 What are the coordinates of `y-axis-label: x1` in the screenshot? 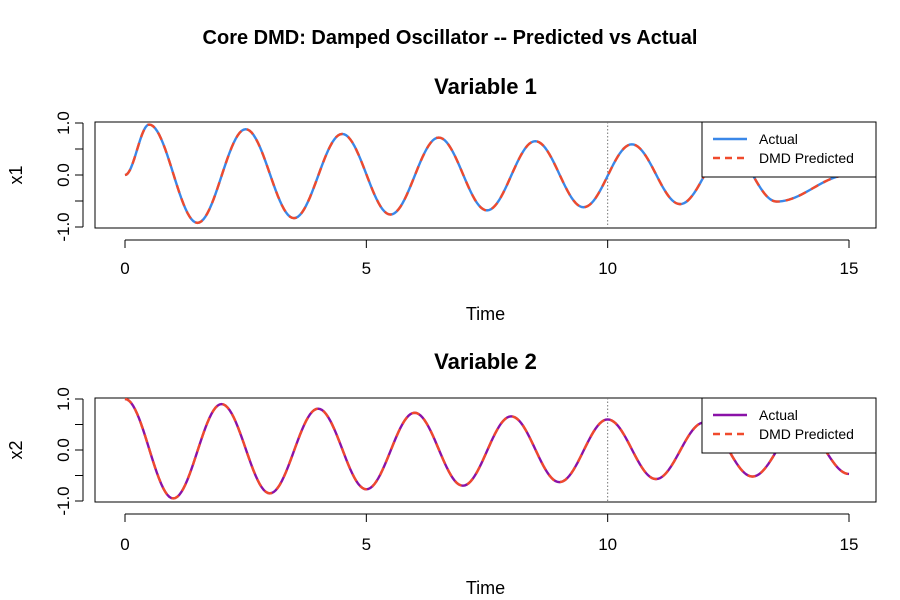 It's located at (16, 174).